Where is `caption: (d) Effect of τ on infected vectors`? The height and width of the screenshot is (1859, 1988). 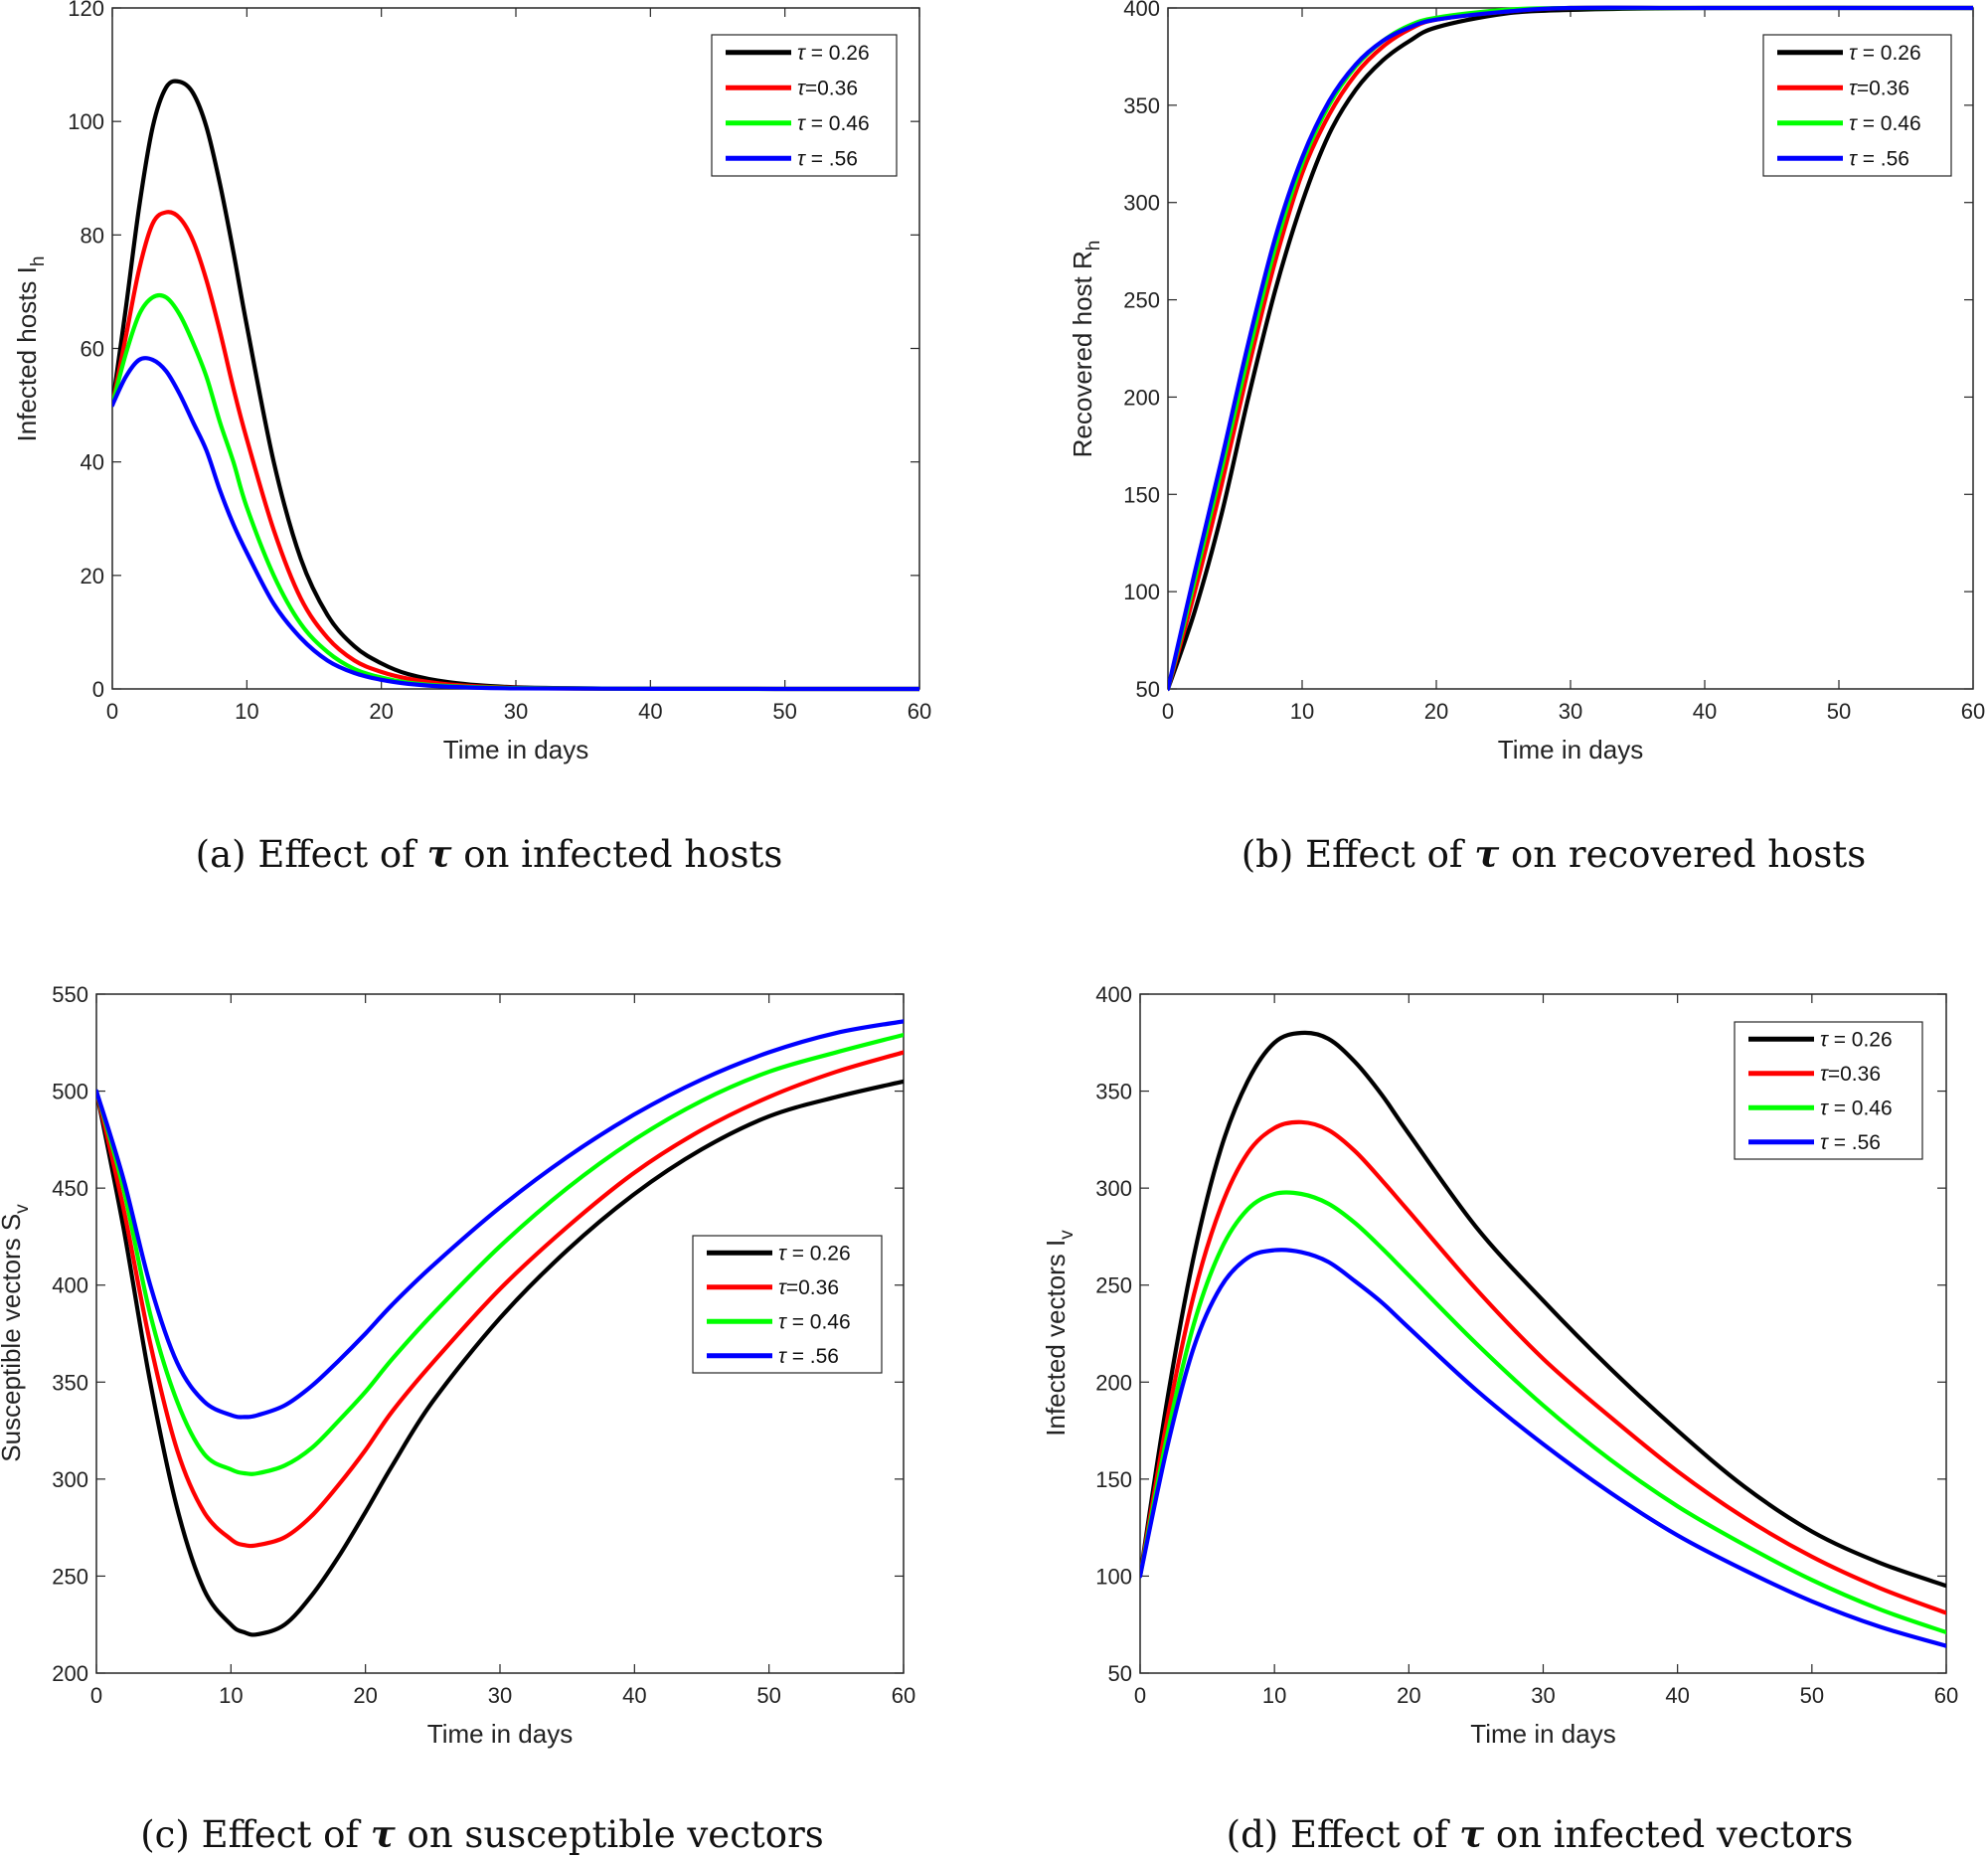 caption: (d) Effect of τ on infected vectors is located at coordinates (1540, 1834).